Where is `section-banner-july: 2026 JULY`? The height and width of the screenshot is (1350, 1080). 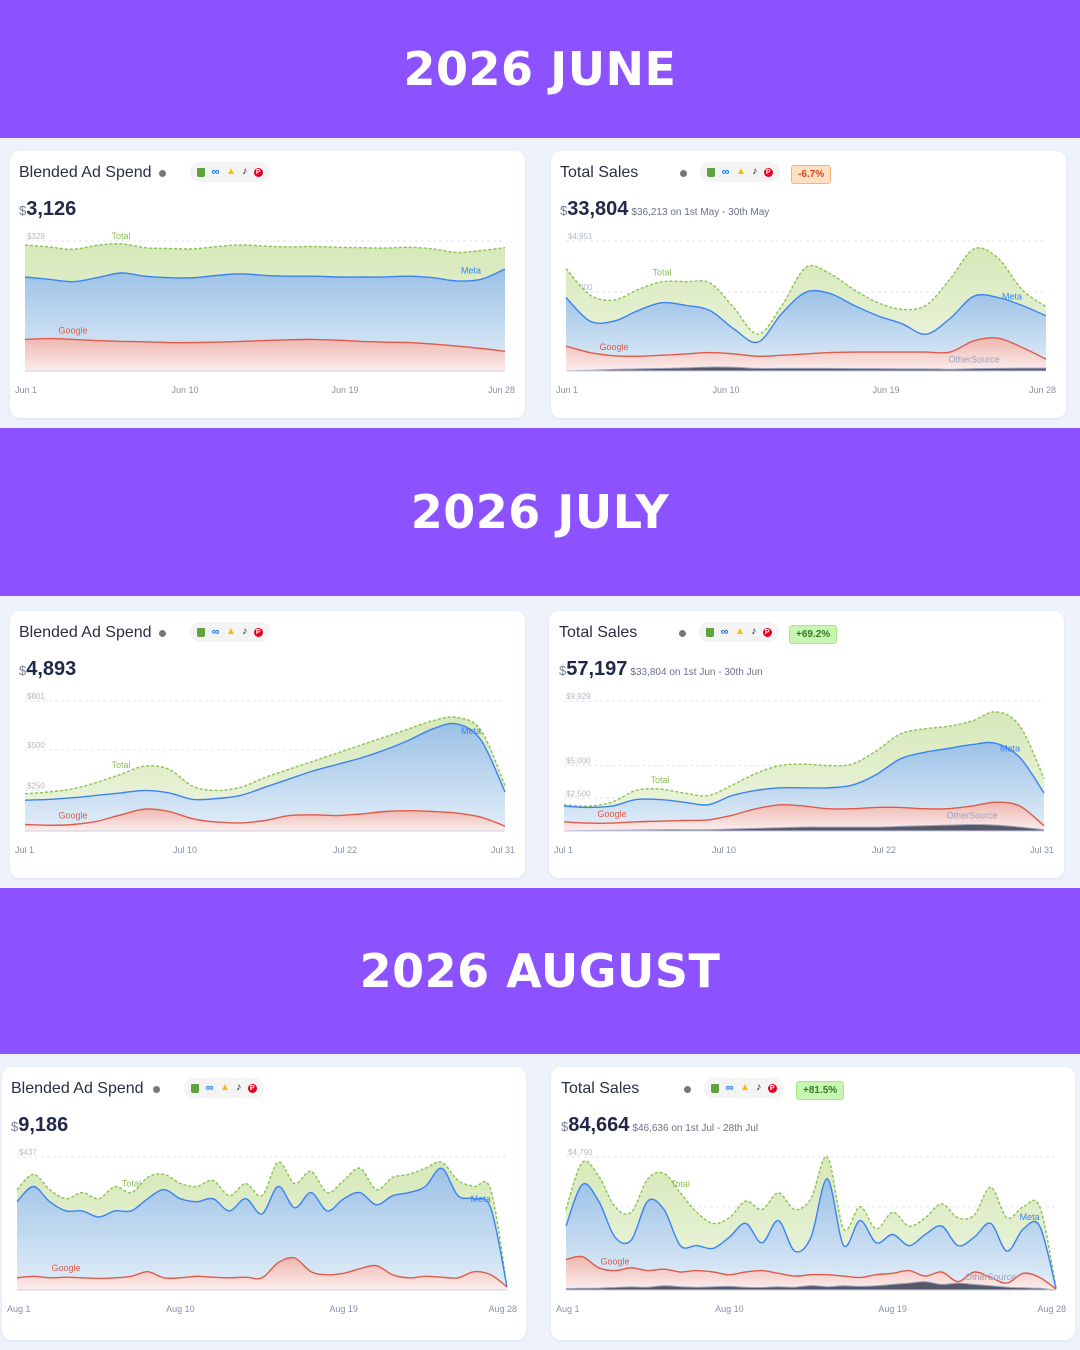
section-banner-july: 2026 JULY is located at coordinates (540, 512).